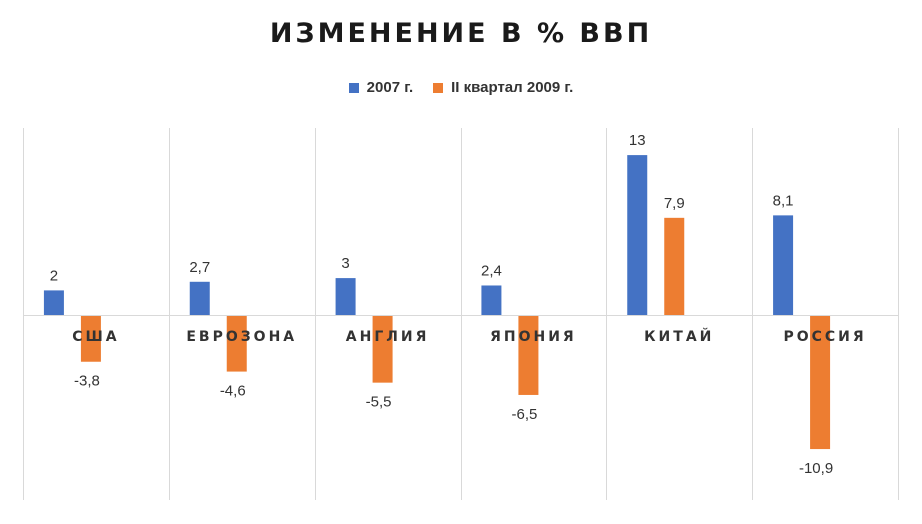  What do you see at coordinates (199, 267) in the screenshot?
I see `data-label-series-1-2: 2,7` at bounding box center [199, 267].